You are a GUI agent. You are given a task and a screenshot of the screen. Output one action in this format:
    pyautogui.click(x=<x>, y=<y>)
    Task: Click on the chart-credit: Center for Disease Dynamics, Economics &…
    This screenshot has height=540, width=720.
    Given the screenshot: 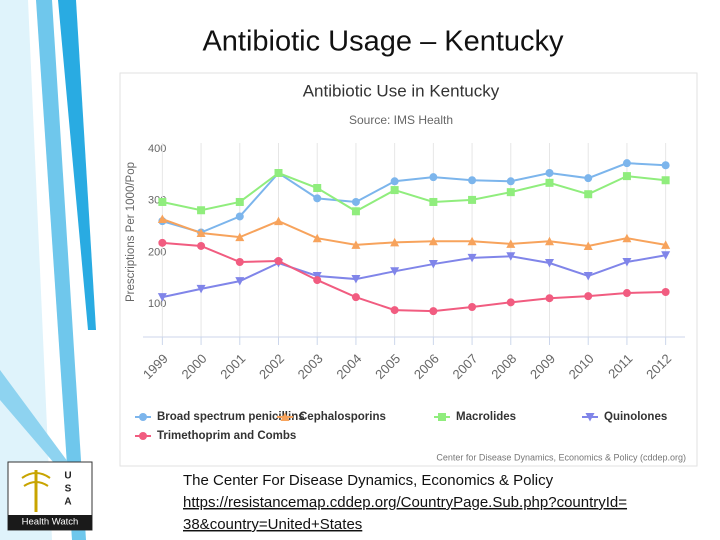 What is the action you would take?
    pyautogui.click(x=561, y=457)
    